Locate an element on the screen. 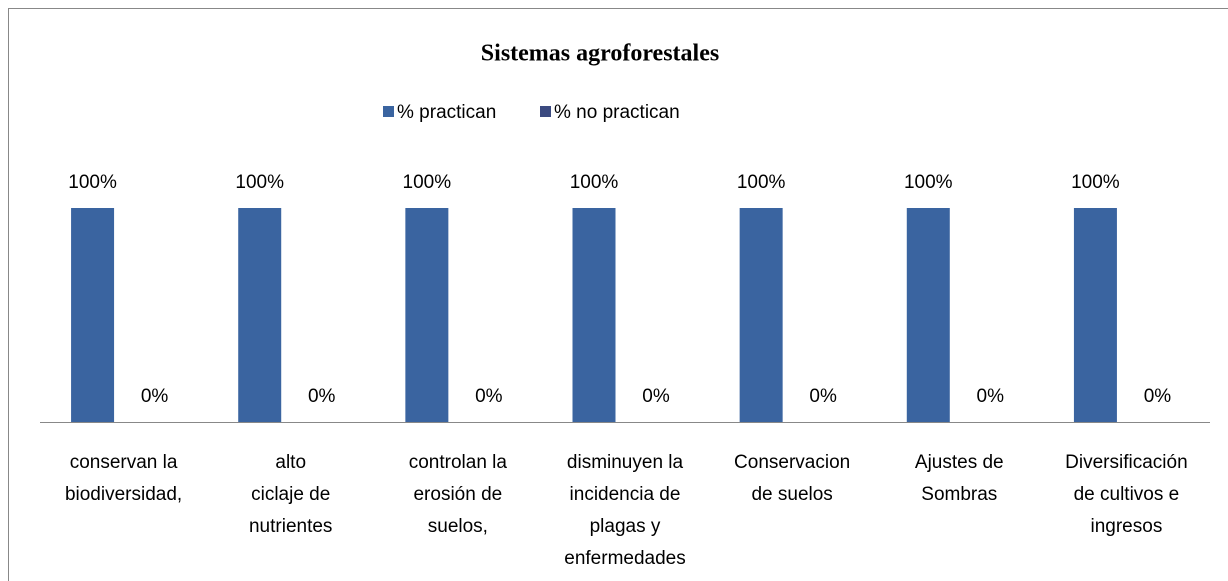 The width and height of the screenshot is (1228, 581). x-tick-label: de cultivos e is located at coordinates (1127, 494).